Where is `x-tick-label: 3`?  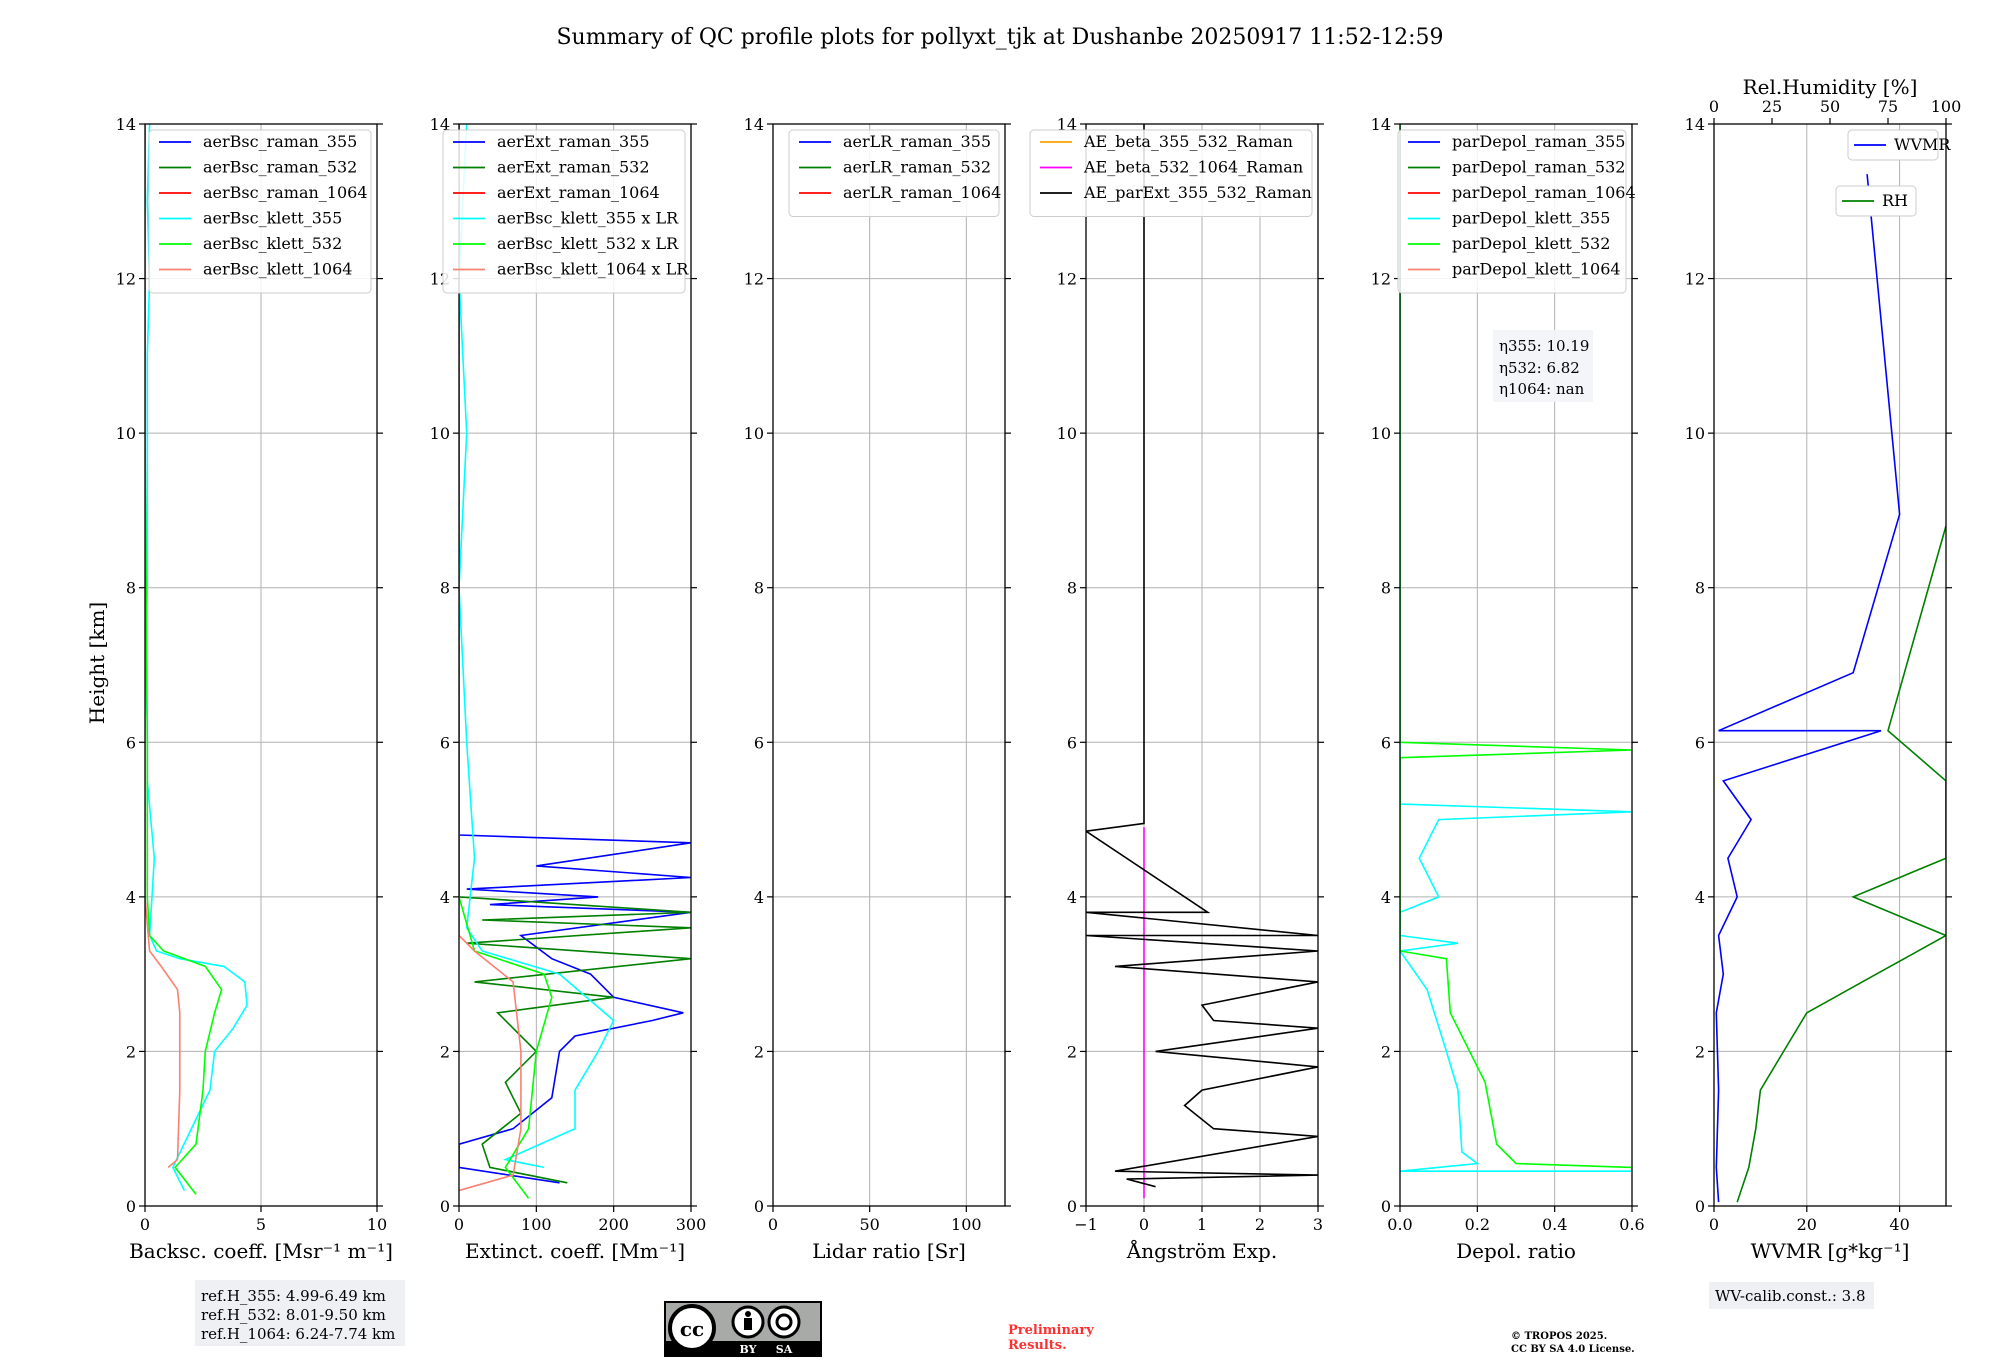
x-tick-label: 3 is located at coordinates (1318, 1224).